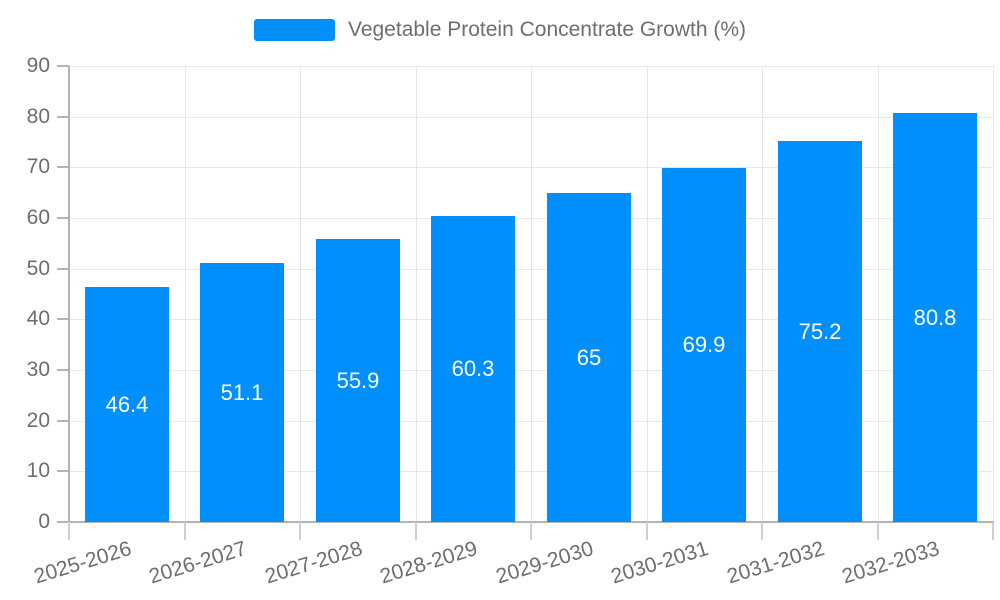 This screenshot has height=600, width=1000. Describe the element at coordinates (197, 563) in the screenshot. I see `x-axis-label: 2026-2027` at that location.